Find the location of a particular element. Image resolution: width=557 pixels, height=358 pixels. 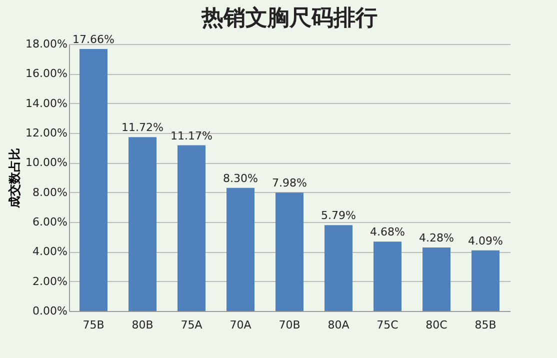

y-axis-title: 成交数占比 is located at coordinates (15, 178).